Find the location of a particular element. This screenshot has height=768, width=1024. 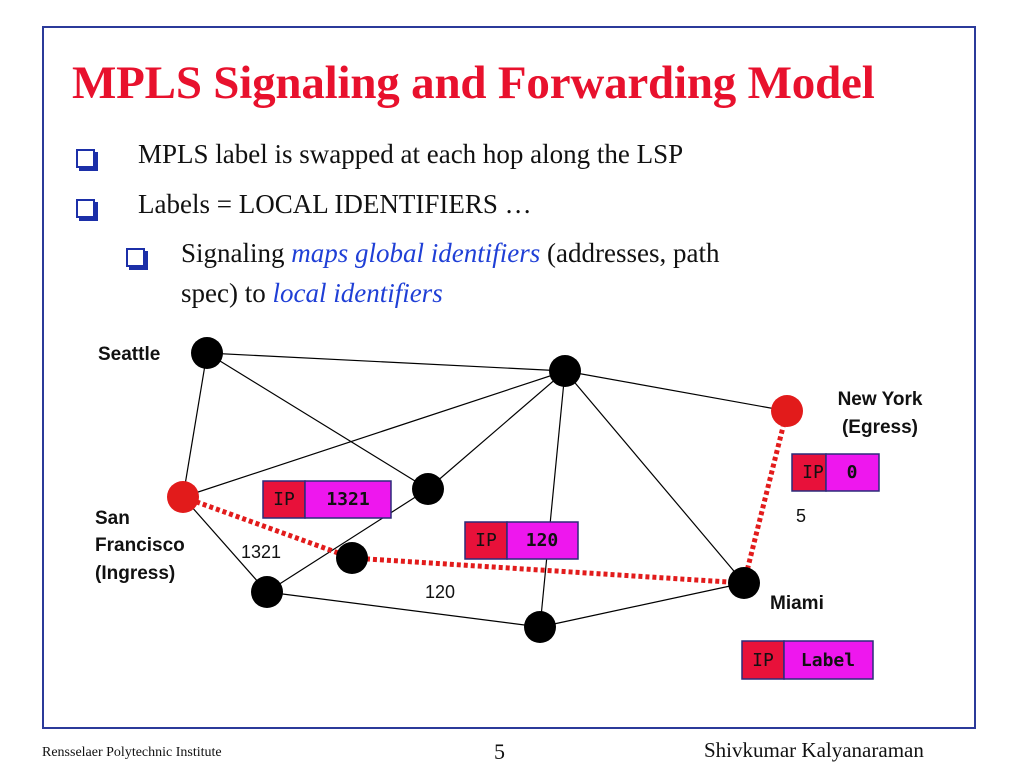

page-number: 5 is located at coordinates (499, 751).